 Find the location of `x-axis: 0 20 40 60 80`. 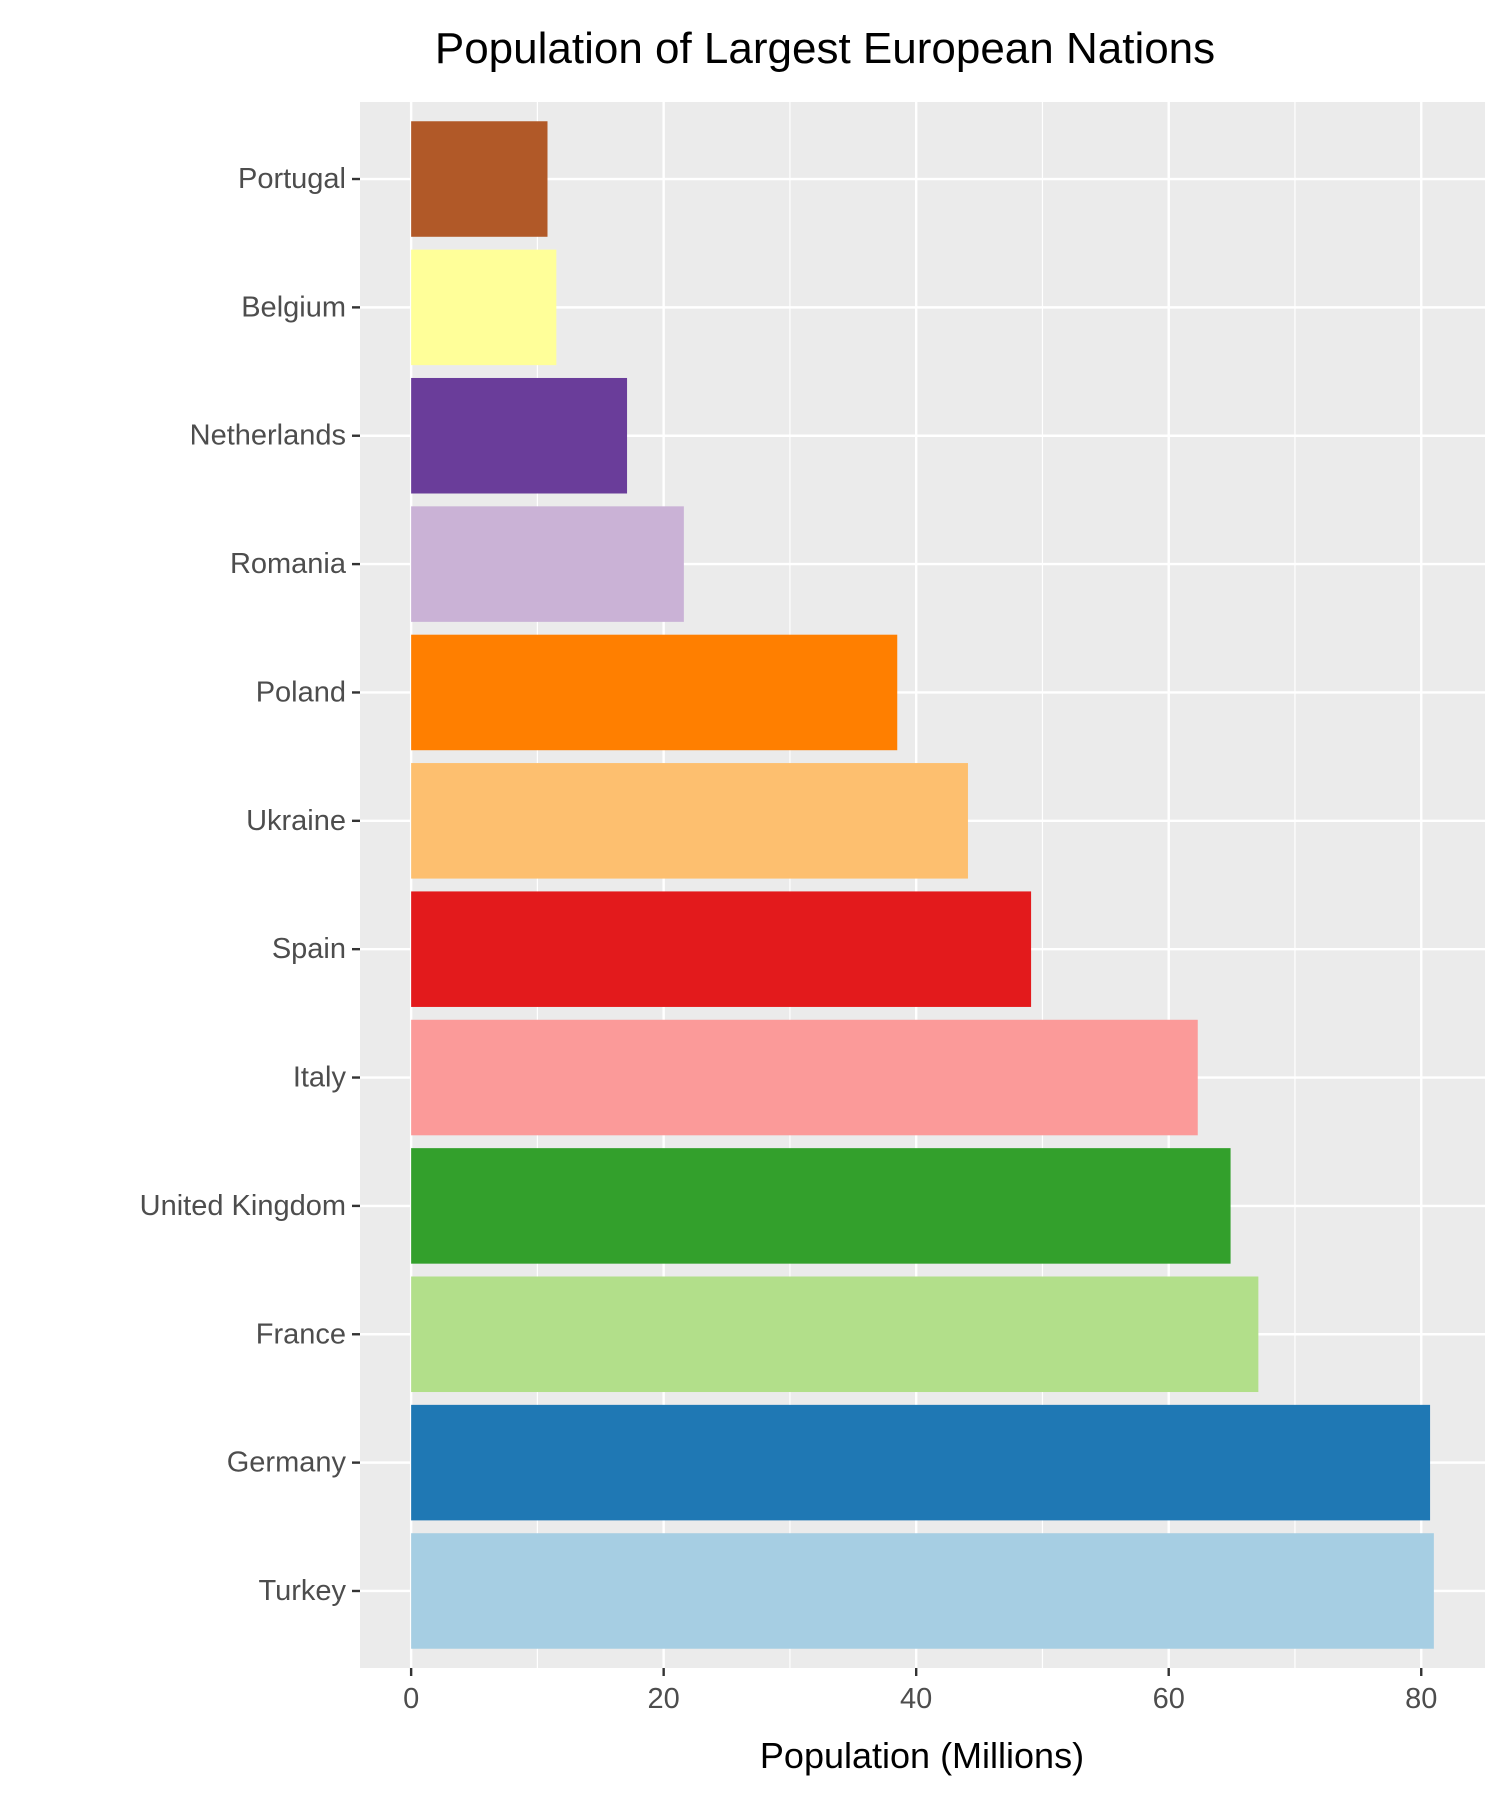

x-axis: 0 20 40 60 80 is located at coordinates (920, 1691).